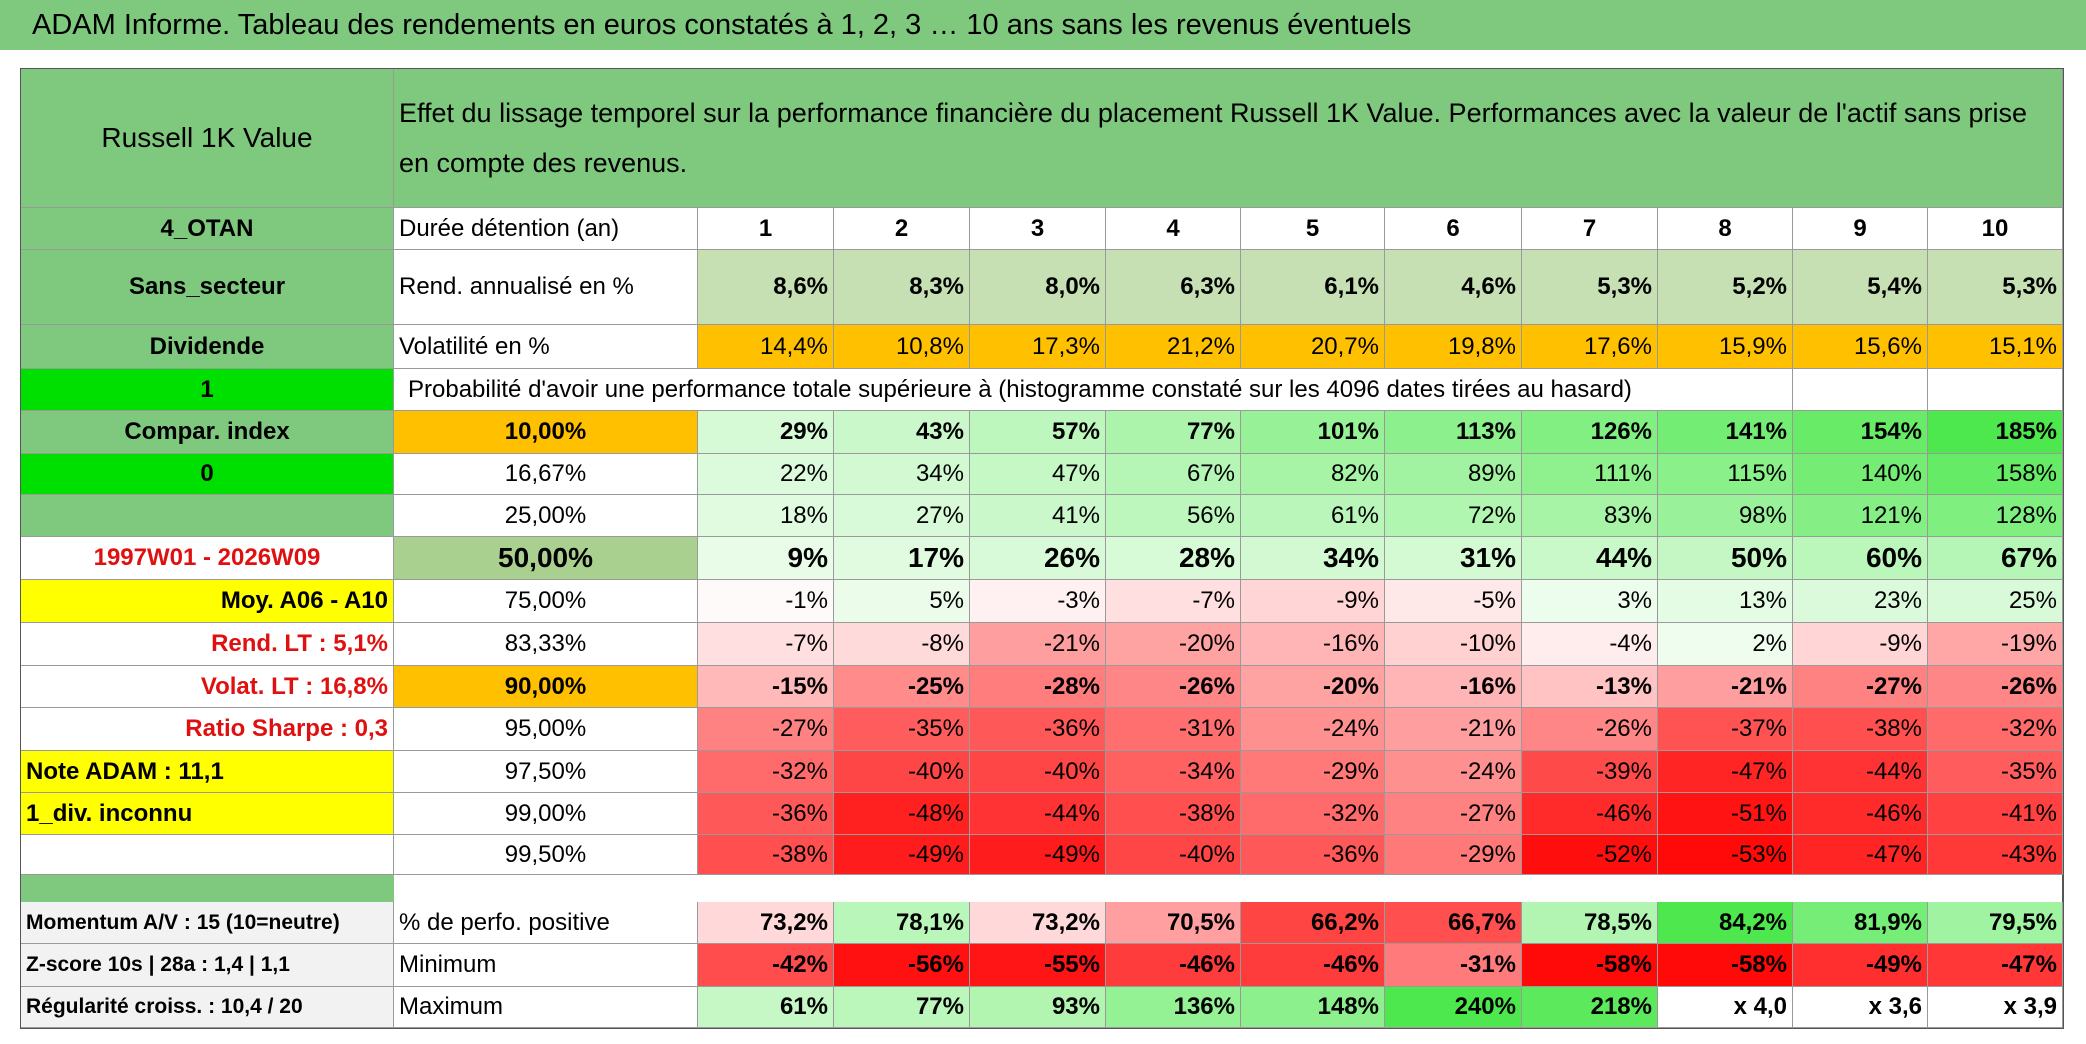 The height and width of the screenshot is (1044, 2086). Describe the element at coordinates (1860, 729) in the screenshot. I see `value-cell: -38%` at that location.